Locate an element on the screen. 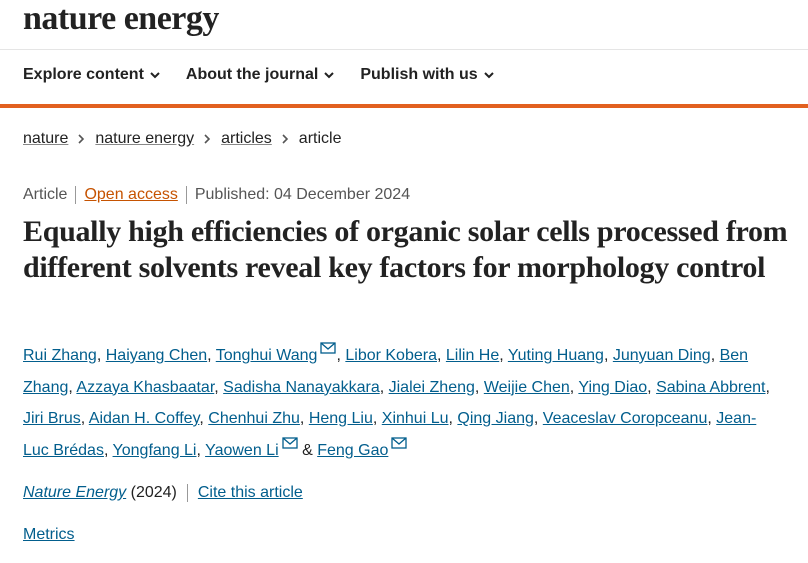 This screenshot has width=808, height=563. author: Jiri Brus, is located at coordinates (56, 418).